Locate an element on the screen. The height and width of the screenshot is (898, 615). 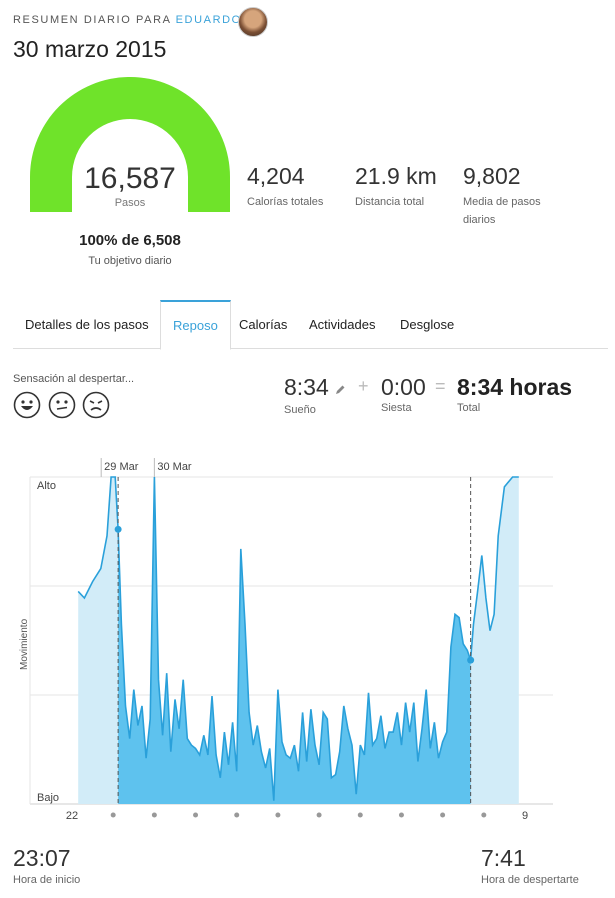
total-label: Total is located at coordinates (469, 408).